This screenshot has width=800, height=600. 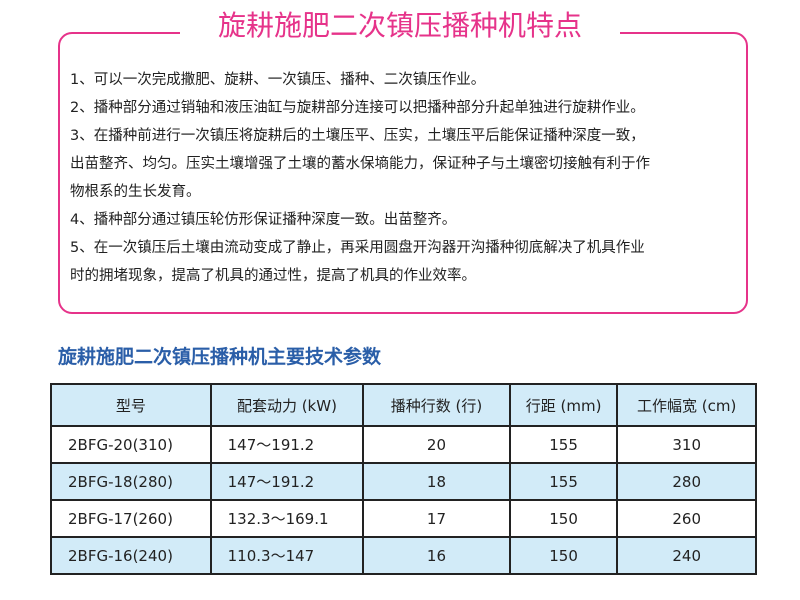 What do you see at coordinates (131, 481) in the screenshot?
I see `cell-model: 2BFG-18(280)` at bounding box center [131, 481].